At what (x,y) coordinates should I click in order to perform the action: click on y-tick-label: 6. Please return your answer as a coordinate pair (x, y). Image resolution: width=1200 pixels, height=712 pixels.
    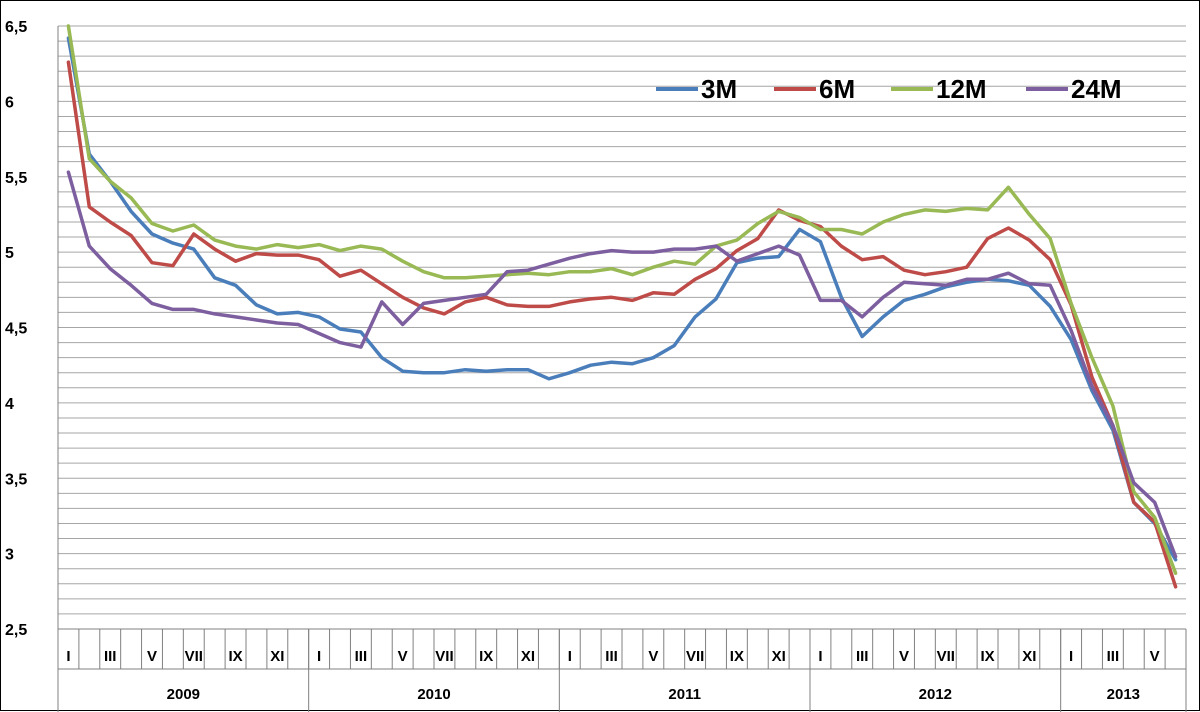
    Looking at the image, I should click on (9, 102).